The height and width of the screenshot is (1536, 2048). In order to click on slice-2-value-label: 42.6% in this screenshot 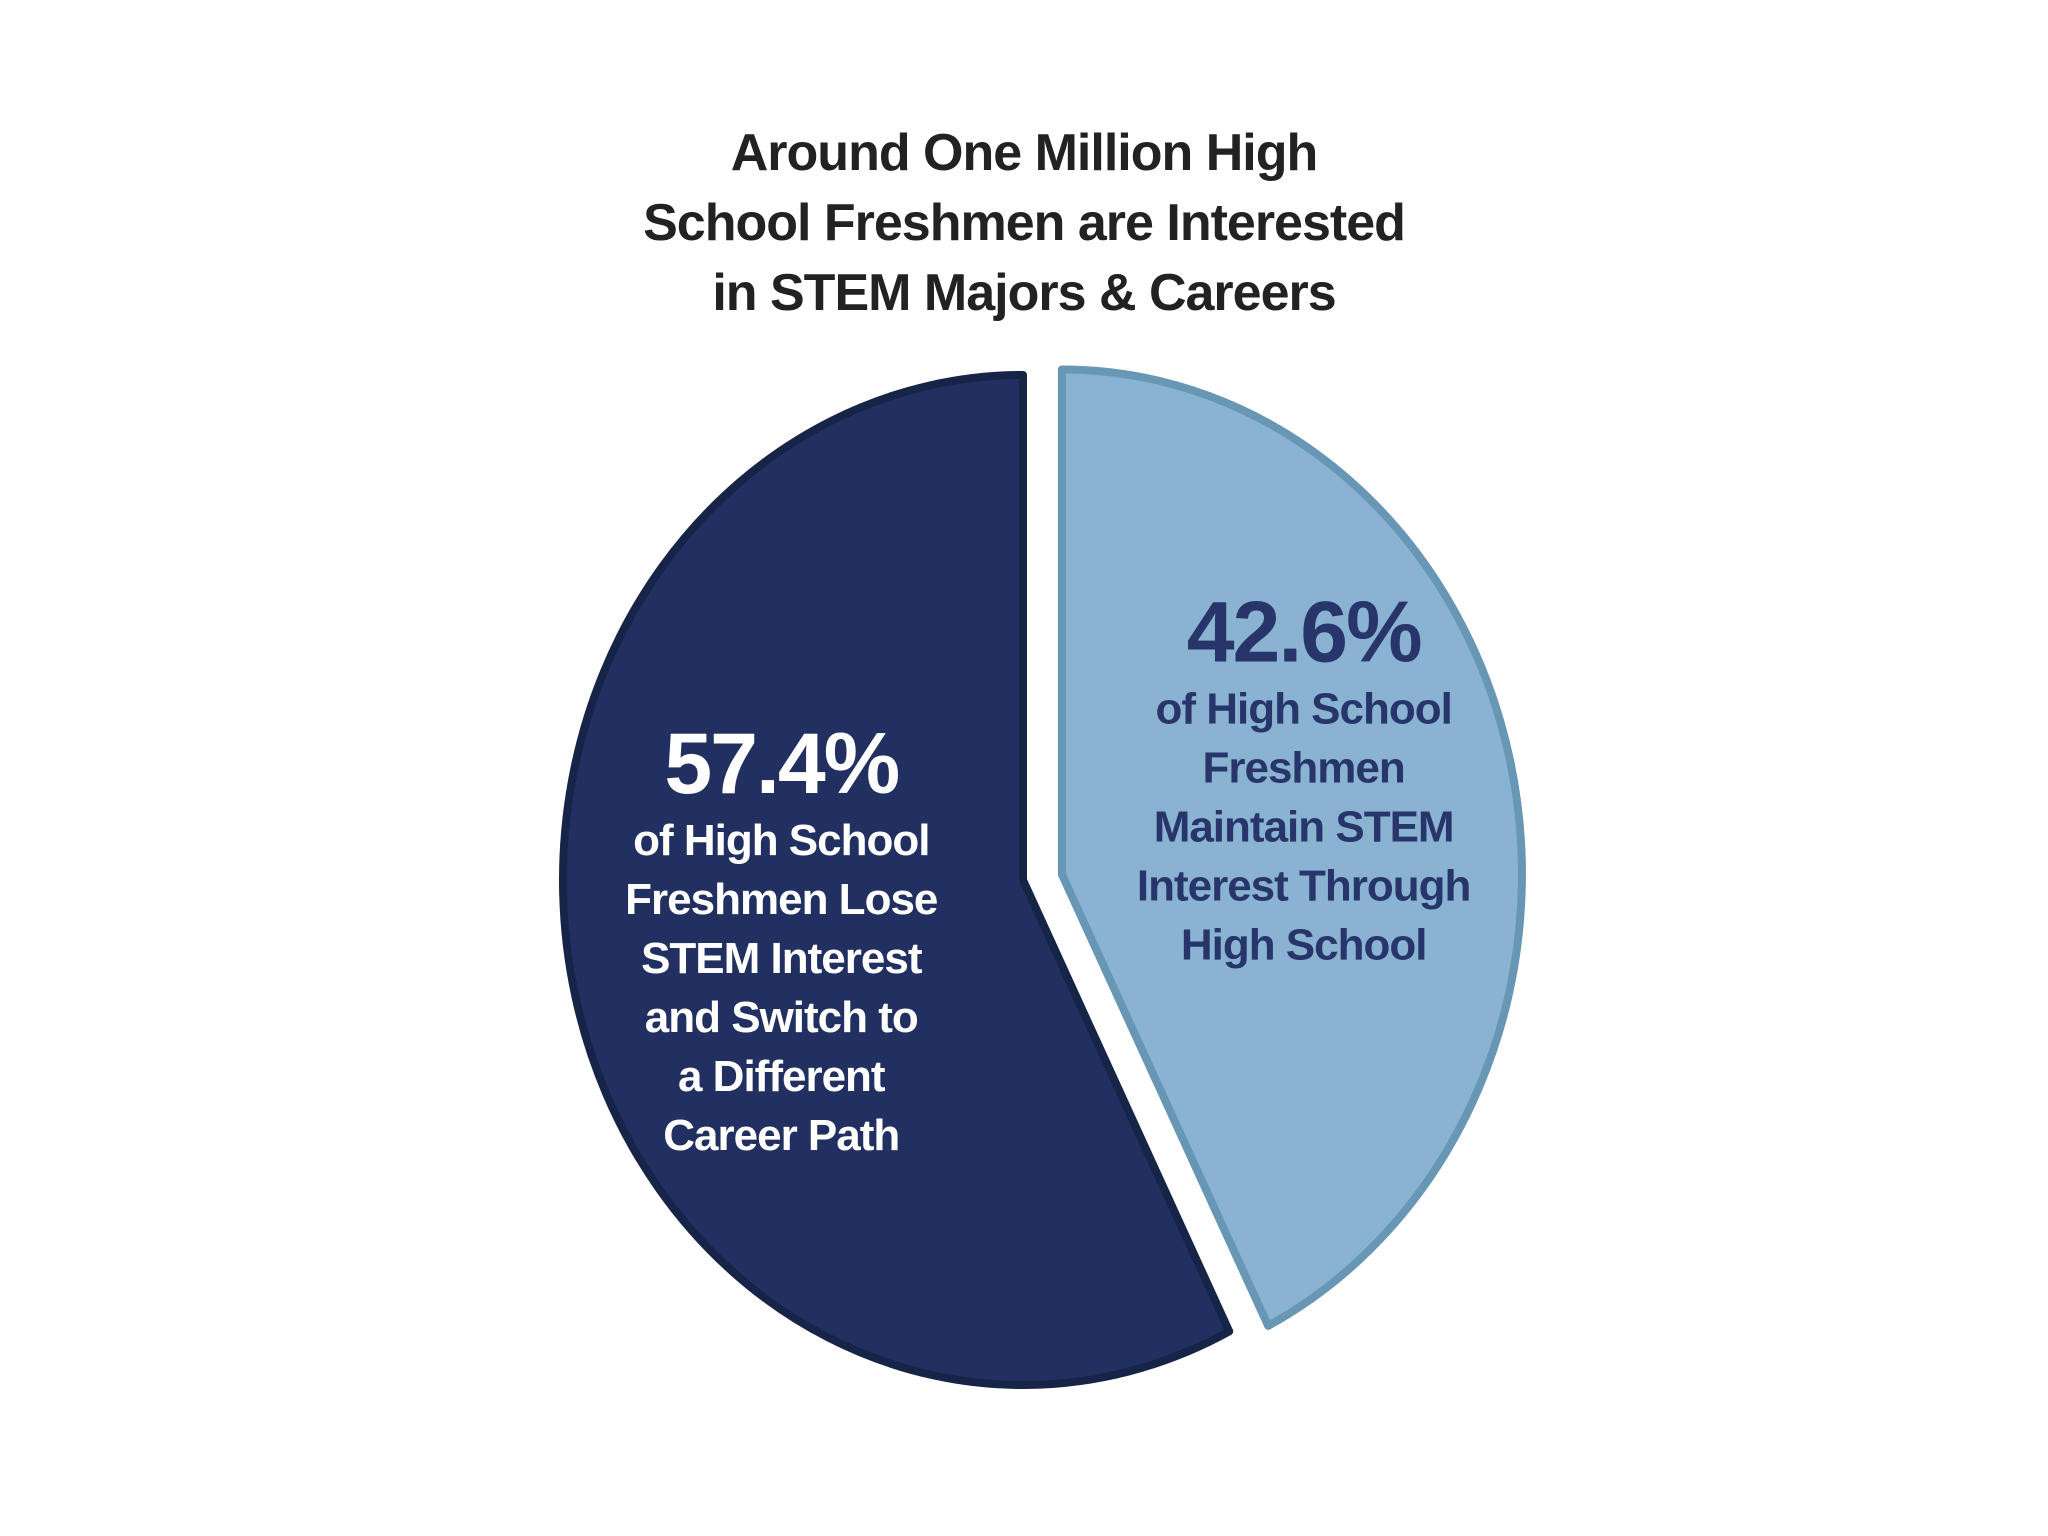, I will do `click(1304, 632)`.